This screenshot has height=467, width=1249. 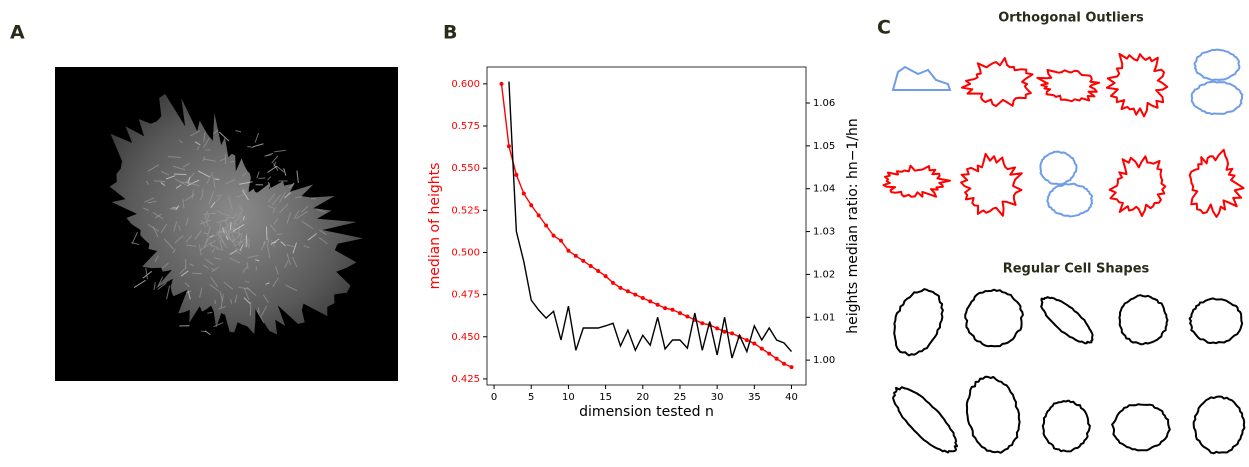 I want to click on x-axis-label: dimension tested n, so click(x=646, y=412).